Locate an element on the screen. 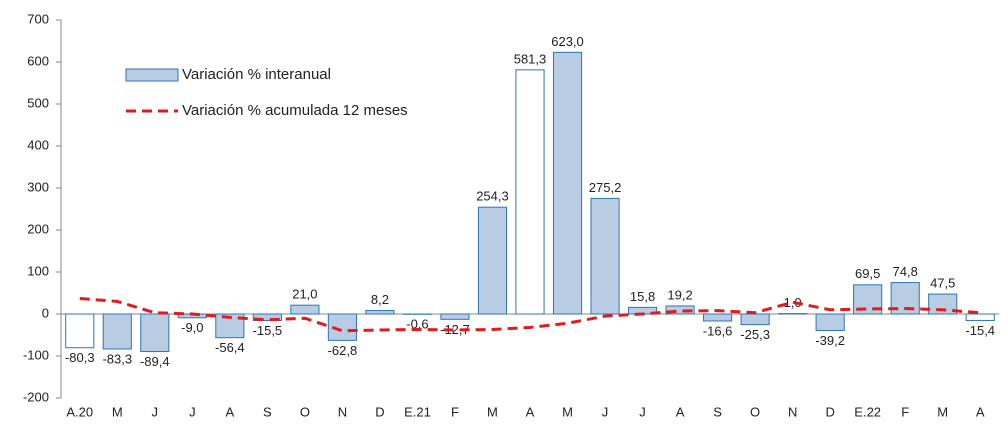 The height and width of the screenshot is (424, 1008). data-label: 15,8 is located at coordinates (642, 296).